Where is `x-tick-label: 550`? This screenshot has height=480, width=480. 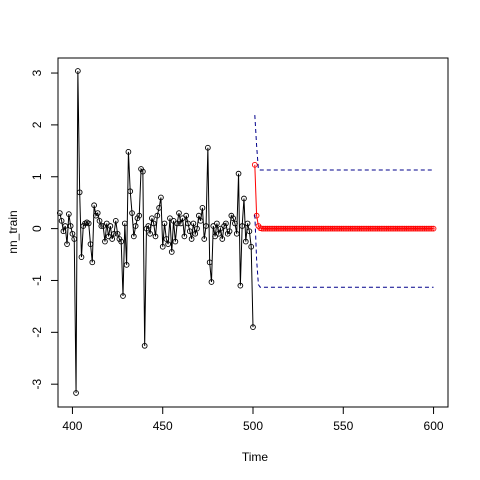 x-tick-label: 550 is located at coordinates (343, 426).